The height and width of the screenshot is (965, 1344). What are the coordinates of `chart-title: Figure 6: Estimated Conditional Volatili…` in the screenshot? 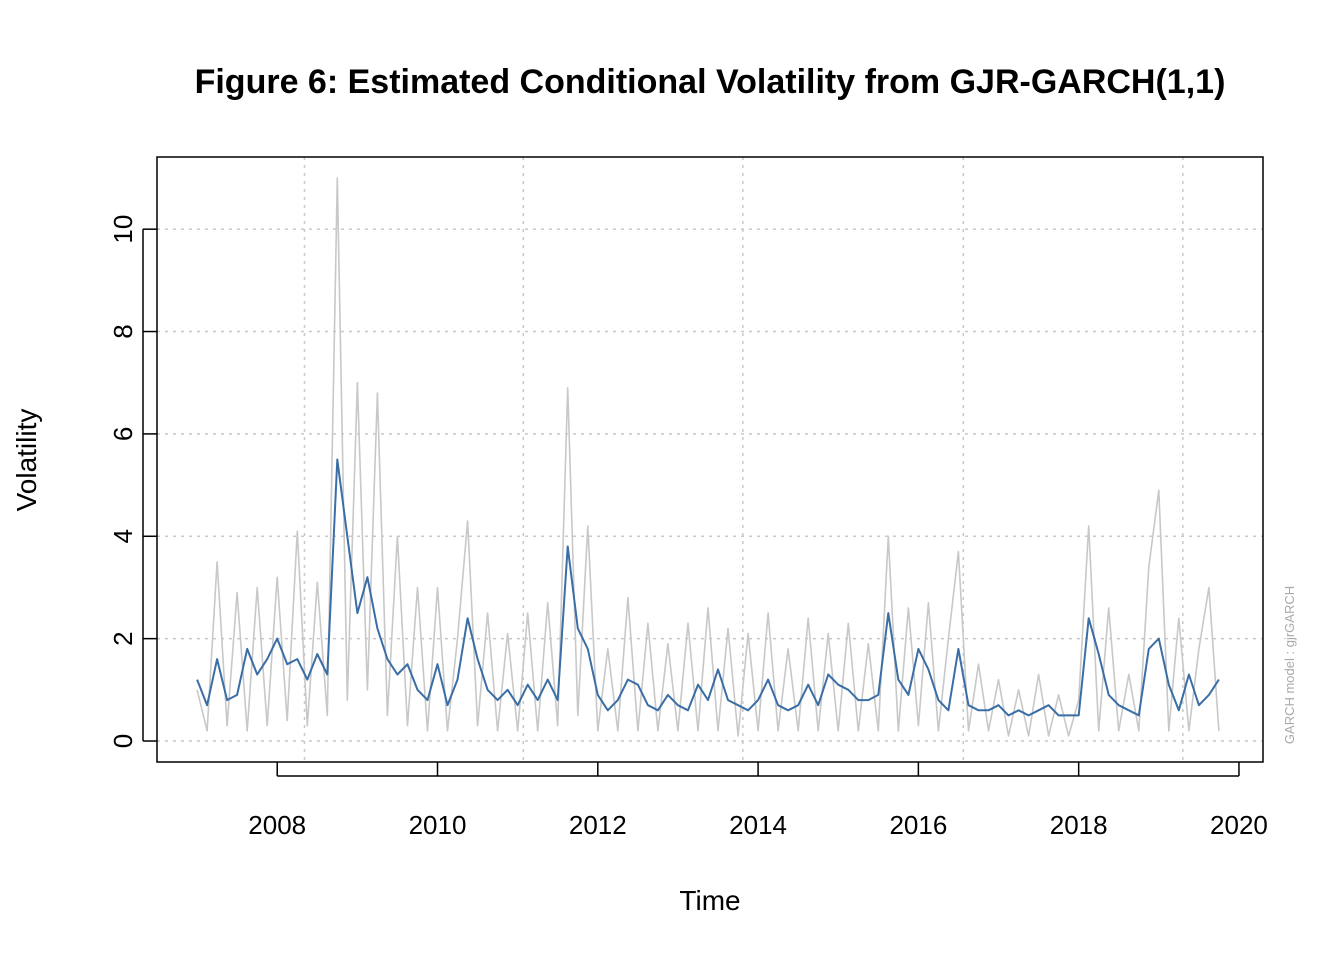 It's located at (710, 82).